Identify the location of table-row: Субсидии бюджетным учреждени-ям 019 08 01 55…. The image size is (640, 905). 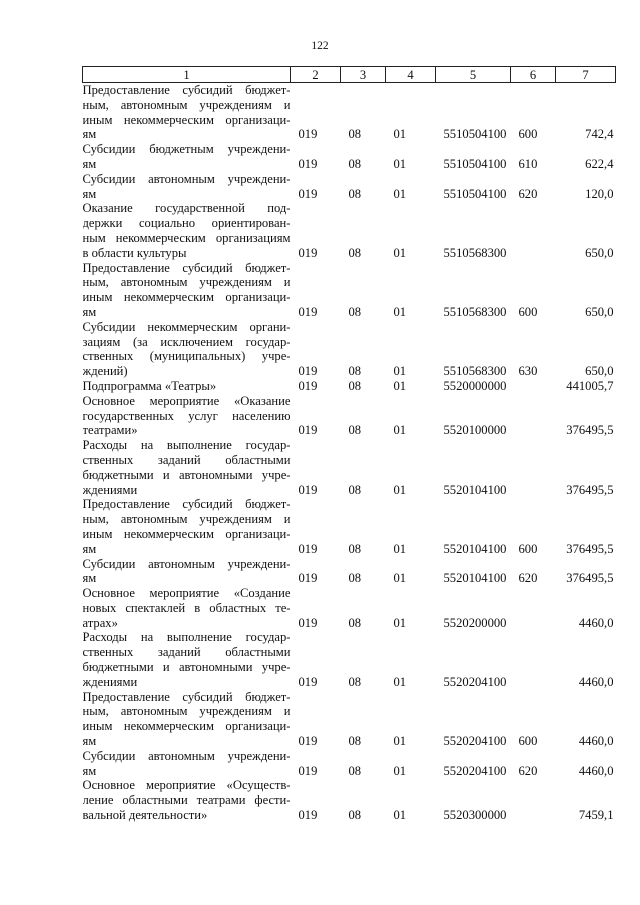
(349, 157).